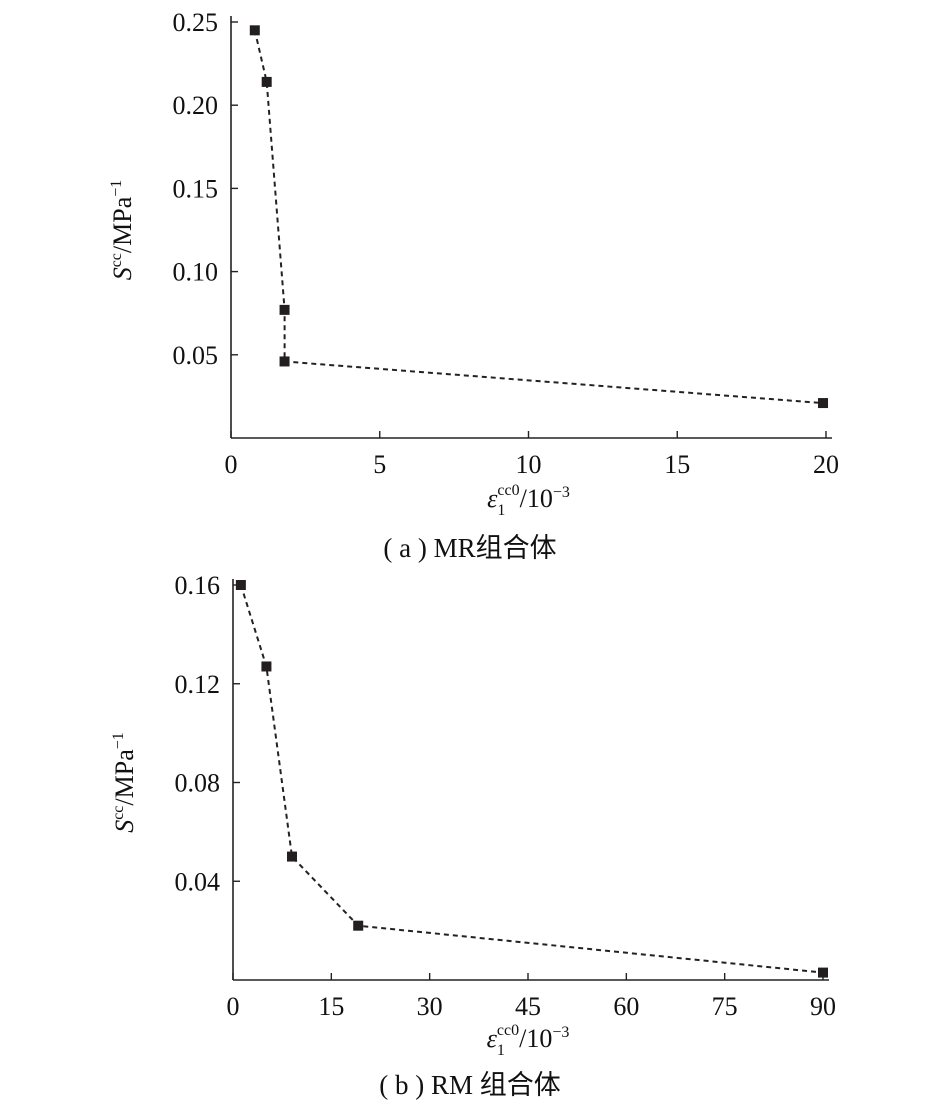  What do you see at coordinates (430, 1006) in the screenshot?
I see `x-tick-label: 30` at bounding box center [430, 1006].